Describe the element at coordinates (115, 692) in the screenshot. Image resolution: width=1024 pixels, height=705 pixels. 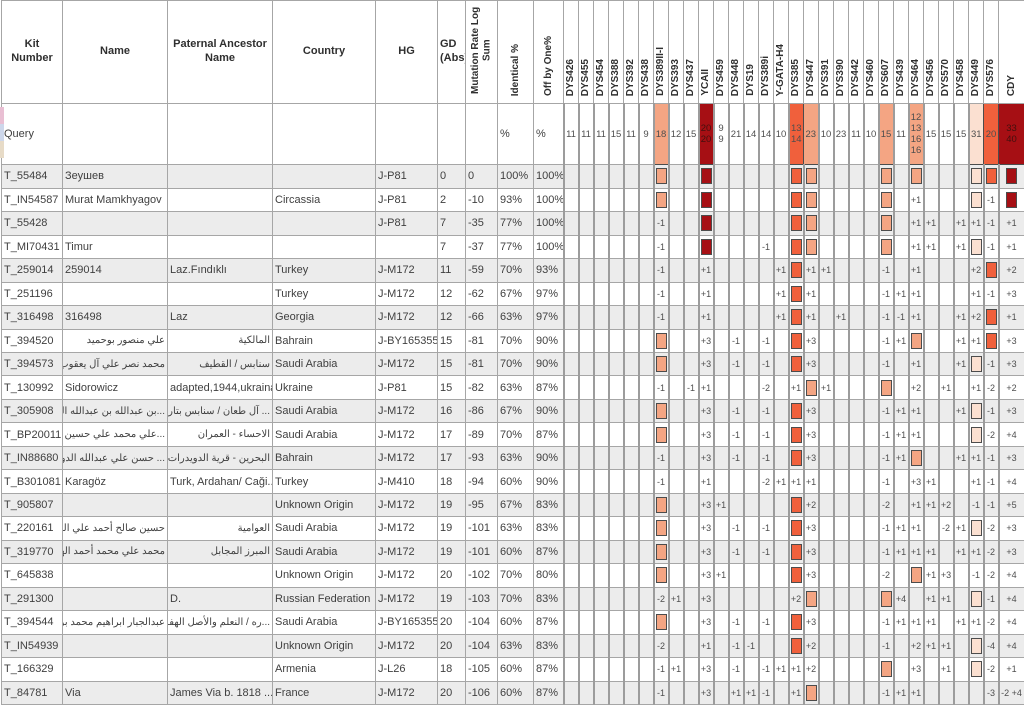
I see `row-name-cell: Via` at that location.